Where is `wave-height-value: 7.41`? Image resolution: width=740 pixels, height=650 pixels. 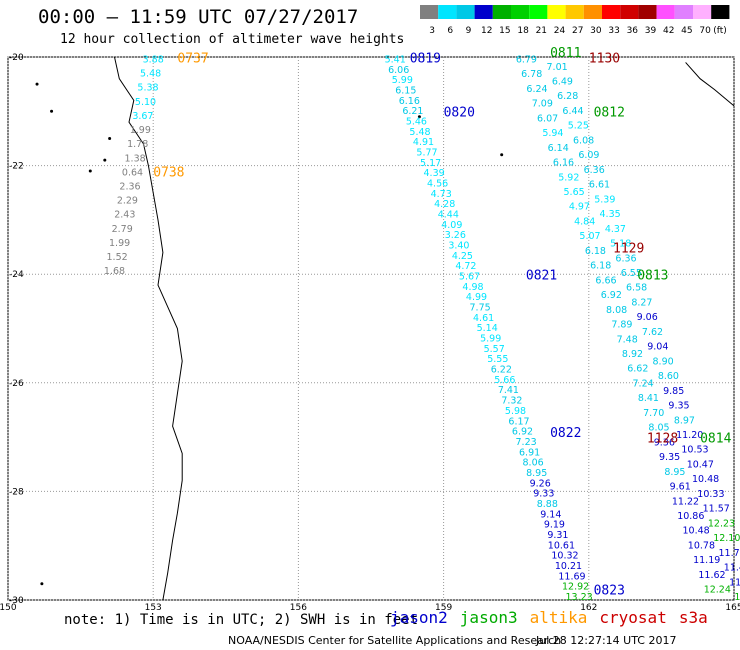 wave-height-value: 7.41 is located at coordinates (508, 390).